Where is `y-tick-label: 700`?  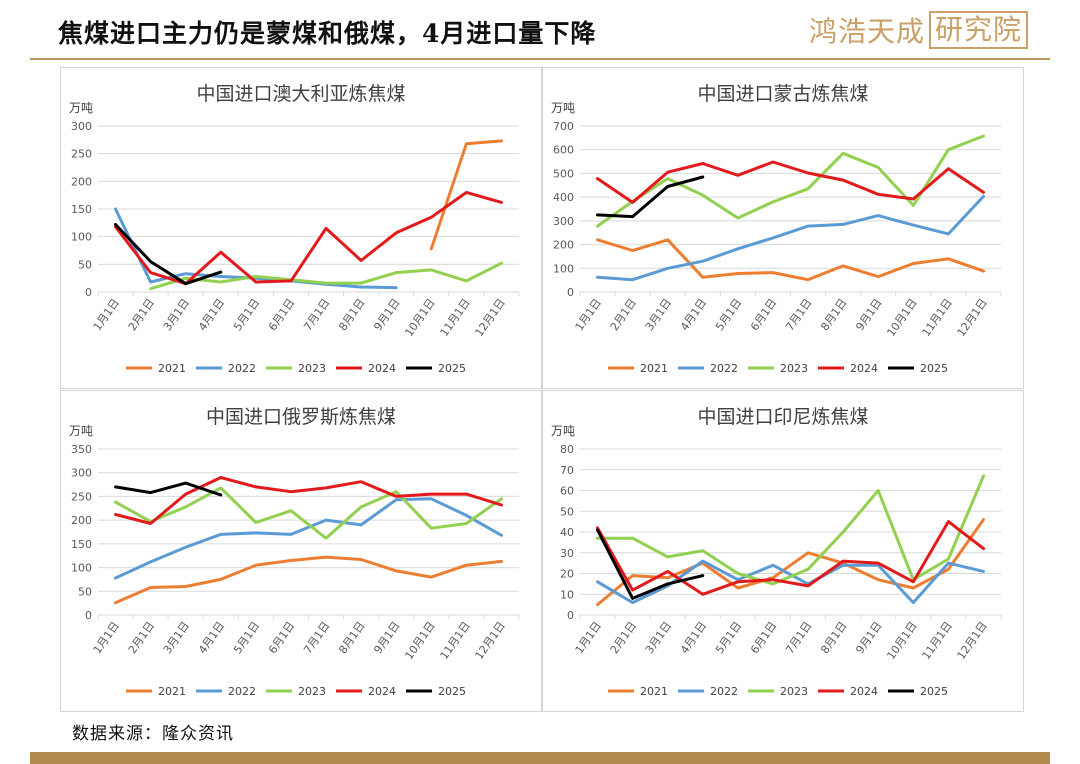
y-tick-label: 700 is located at coordinates (563, 126).